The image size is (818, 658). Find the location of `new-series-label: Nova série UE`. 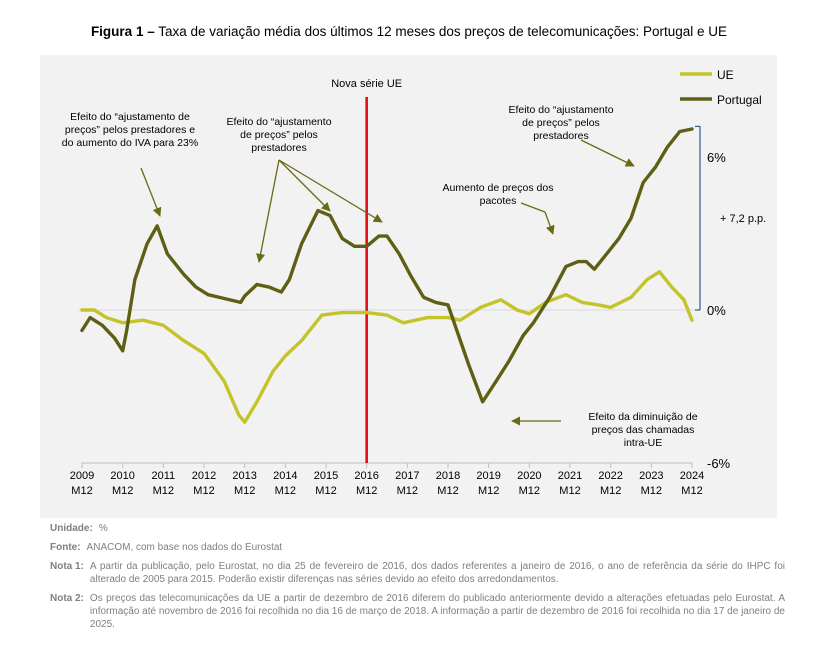

new-series-label: Nova série UE is located at coordinates (366, 84).